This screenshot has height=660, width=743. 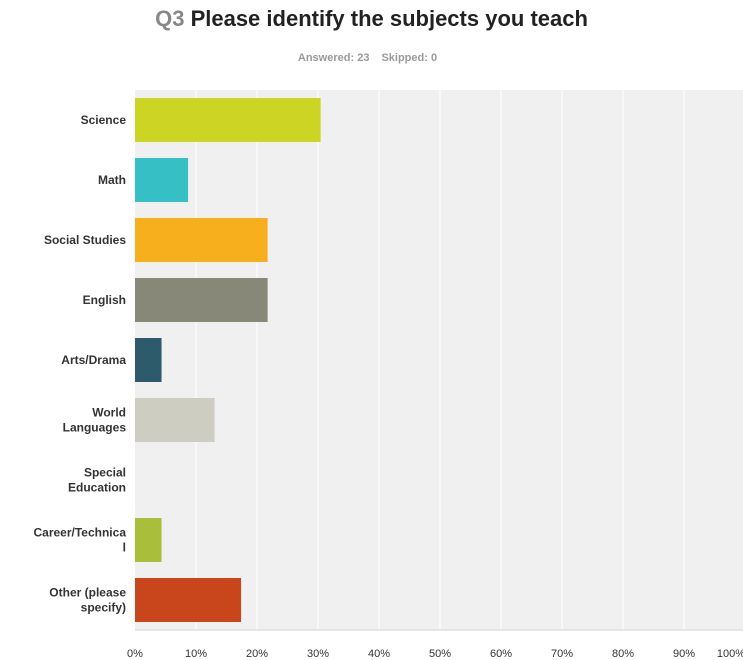 I want to click on x-tick-label: 20%, so click(x=257, y=654).